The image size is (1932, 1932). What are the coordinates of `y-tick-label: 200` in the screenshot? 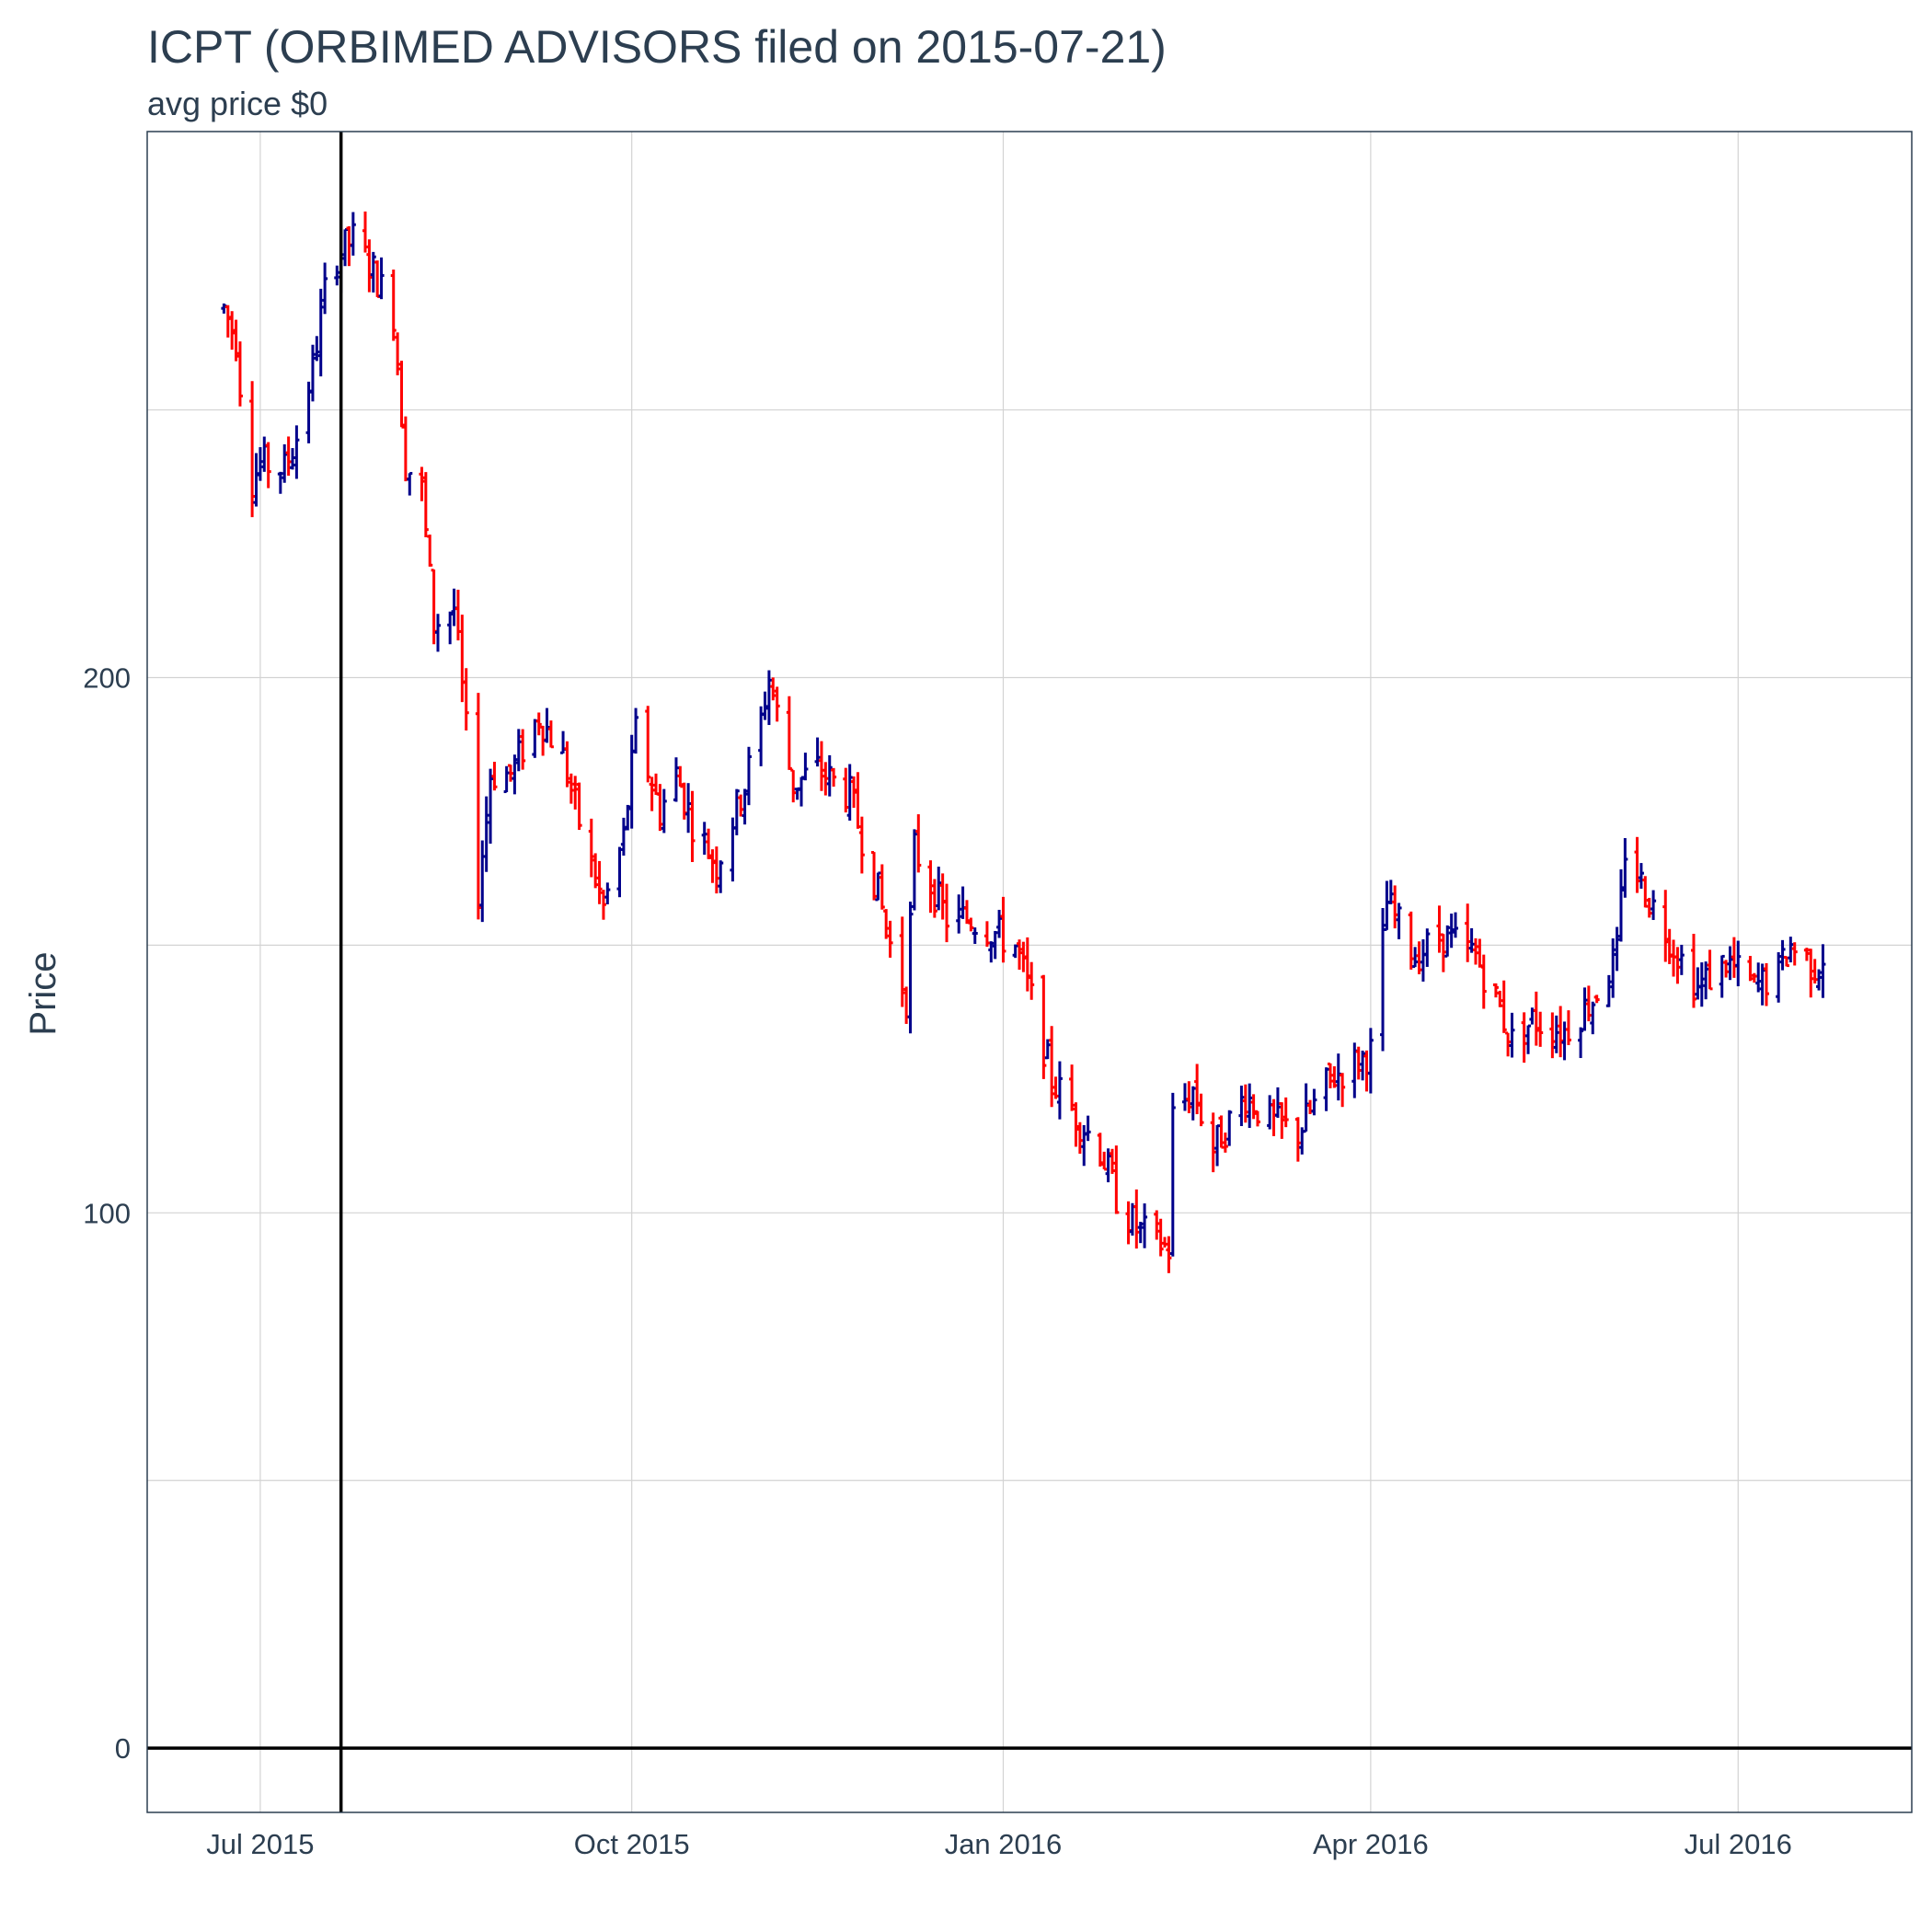 It's located at (107, 677).